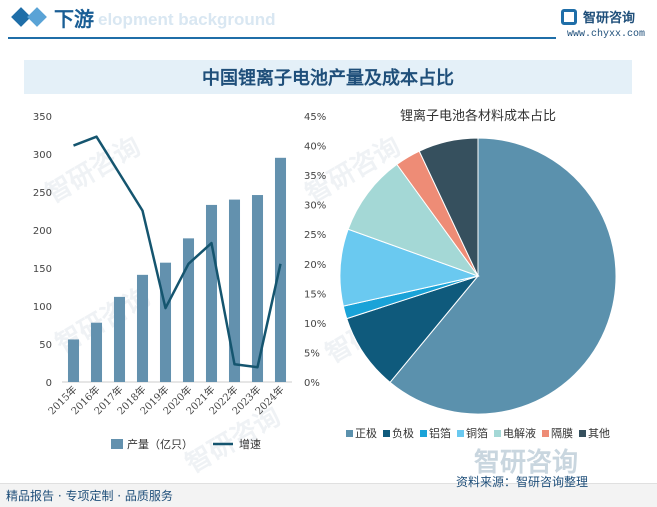 The image size is (657, 507). What do you see at coordinates (160, 444) in the screenshot?
I see `legend-label: 产量（亿只）` at bounding box center [160, 444].